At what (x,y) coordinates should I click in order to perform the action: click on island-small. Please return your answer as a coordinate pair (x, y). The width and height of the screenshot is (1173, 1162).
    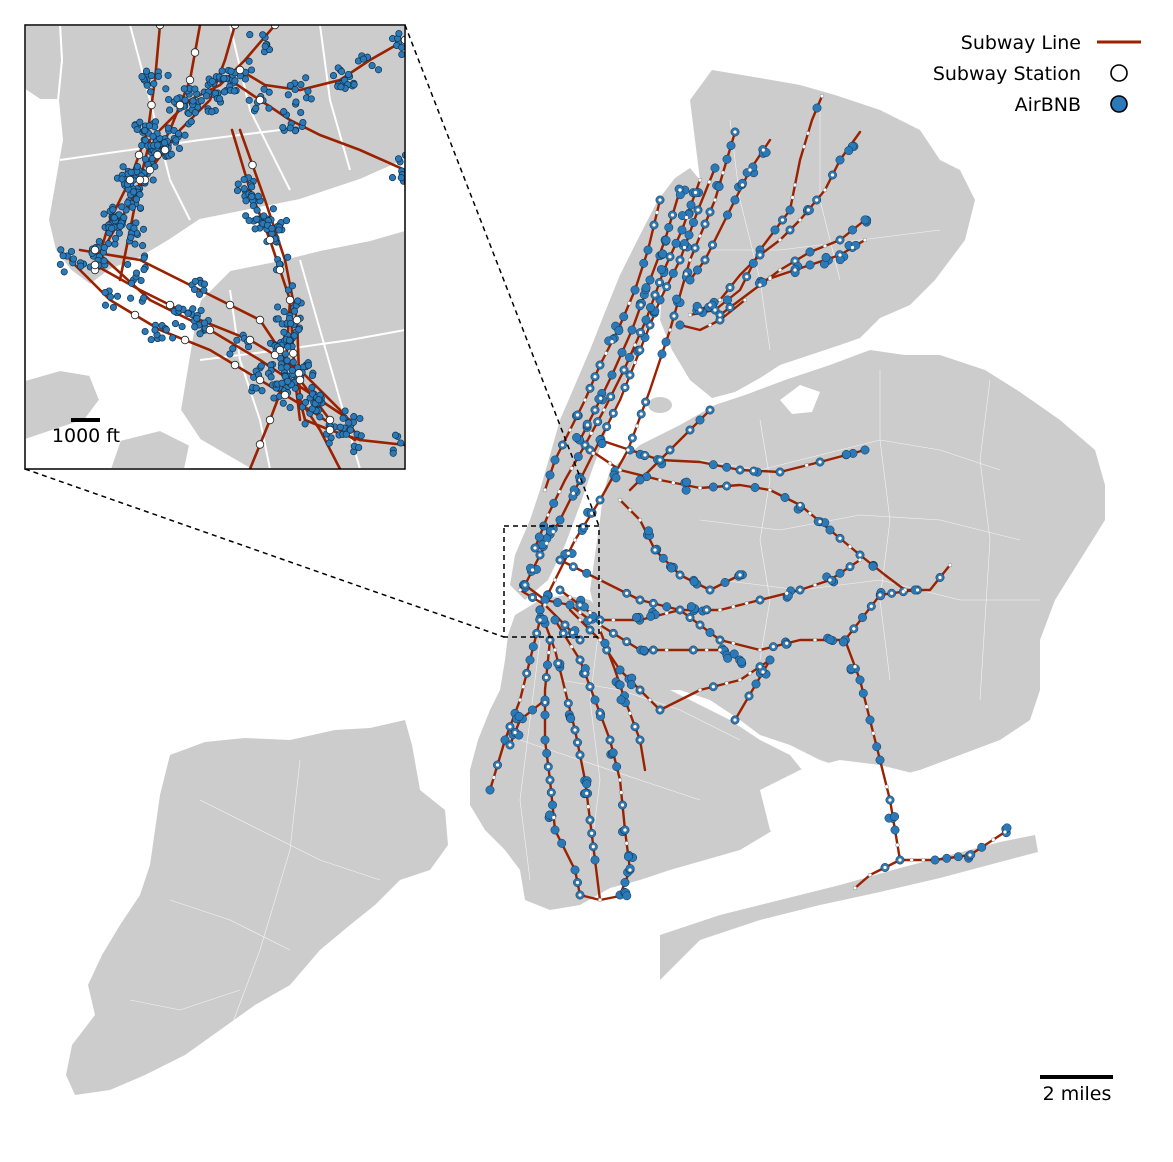
    Looking at the image, I should click on (885, 388).